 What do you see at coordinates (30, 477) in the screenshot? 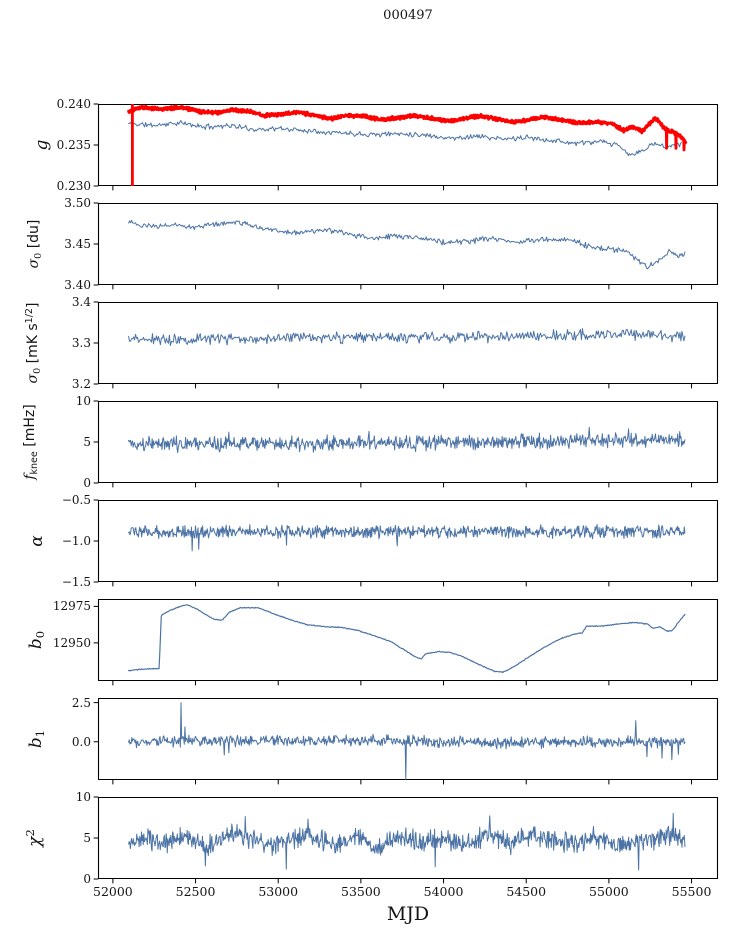
I see `y-axis-label-part: f` at bounding box center [30, 477].